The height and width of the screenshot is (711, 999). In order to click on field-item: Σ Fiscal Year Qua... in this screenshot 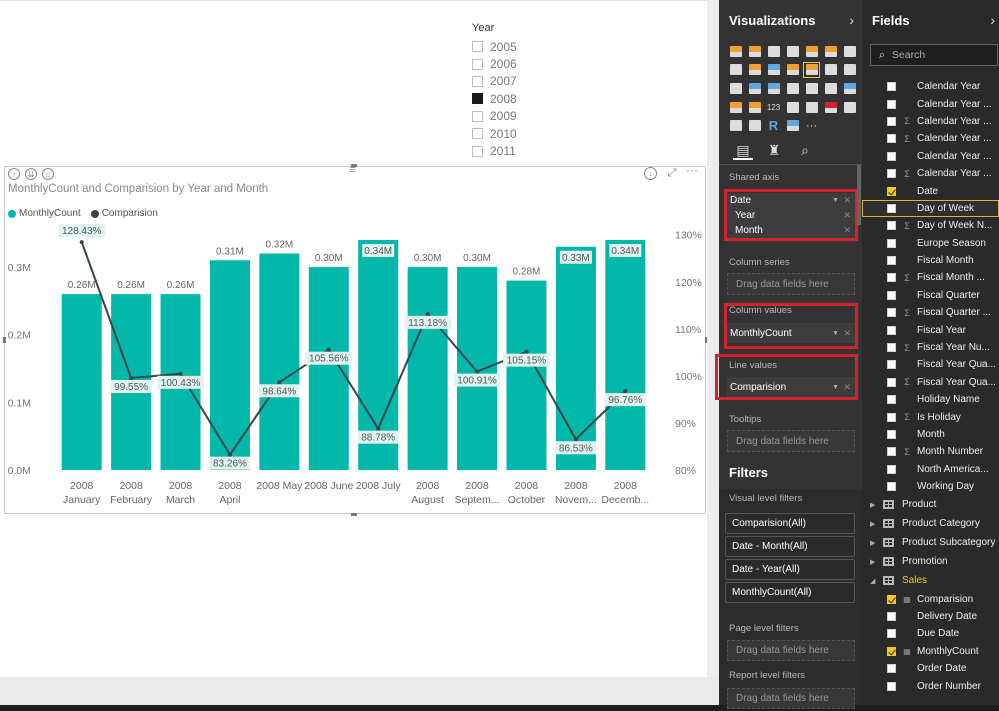, I will do `click(930, 382)`.